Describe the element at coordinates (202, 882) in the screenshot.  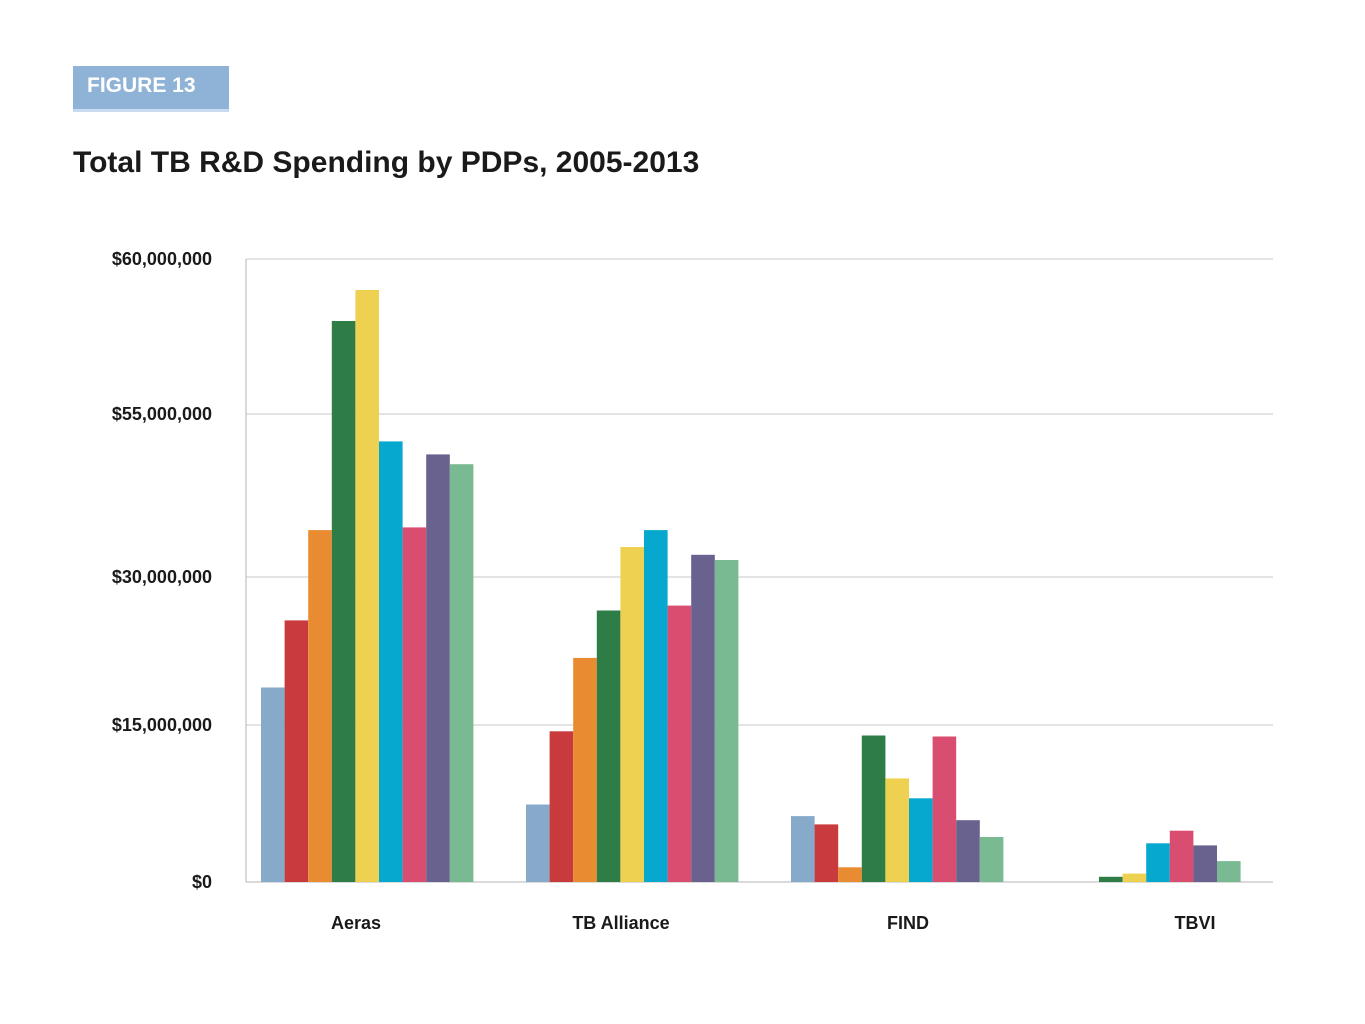
I see `y-tick-label: $0` at that location.